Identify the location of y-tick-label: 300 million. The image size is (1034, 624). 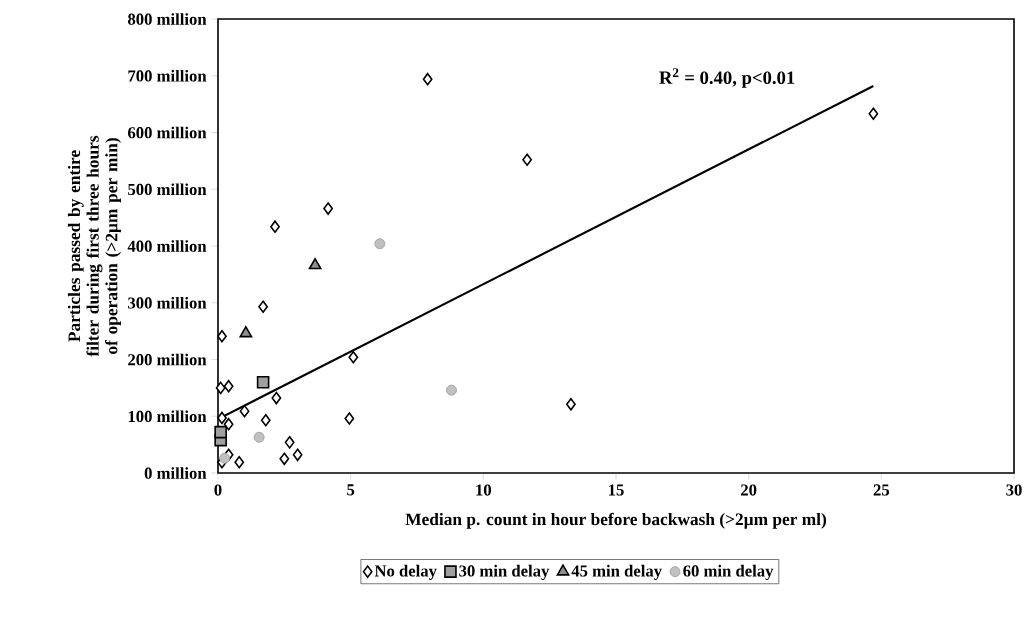
(167, 302).